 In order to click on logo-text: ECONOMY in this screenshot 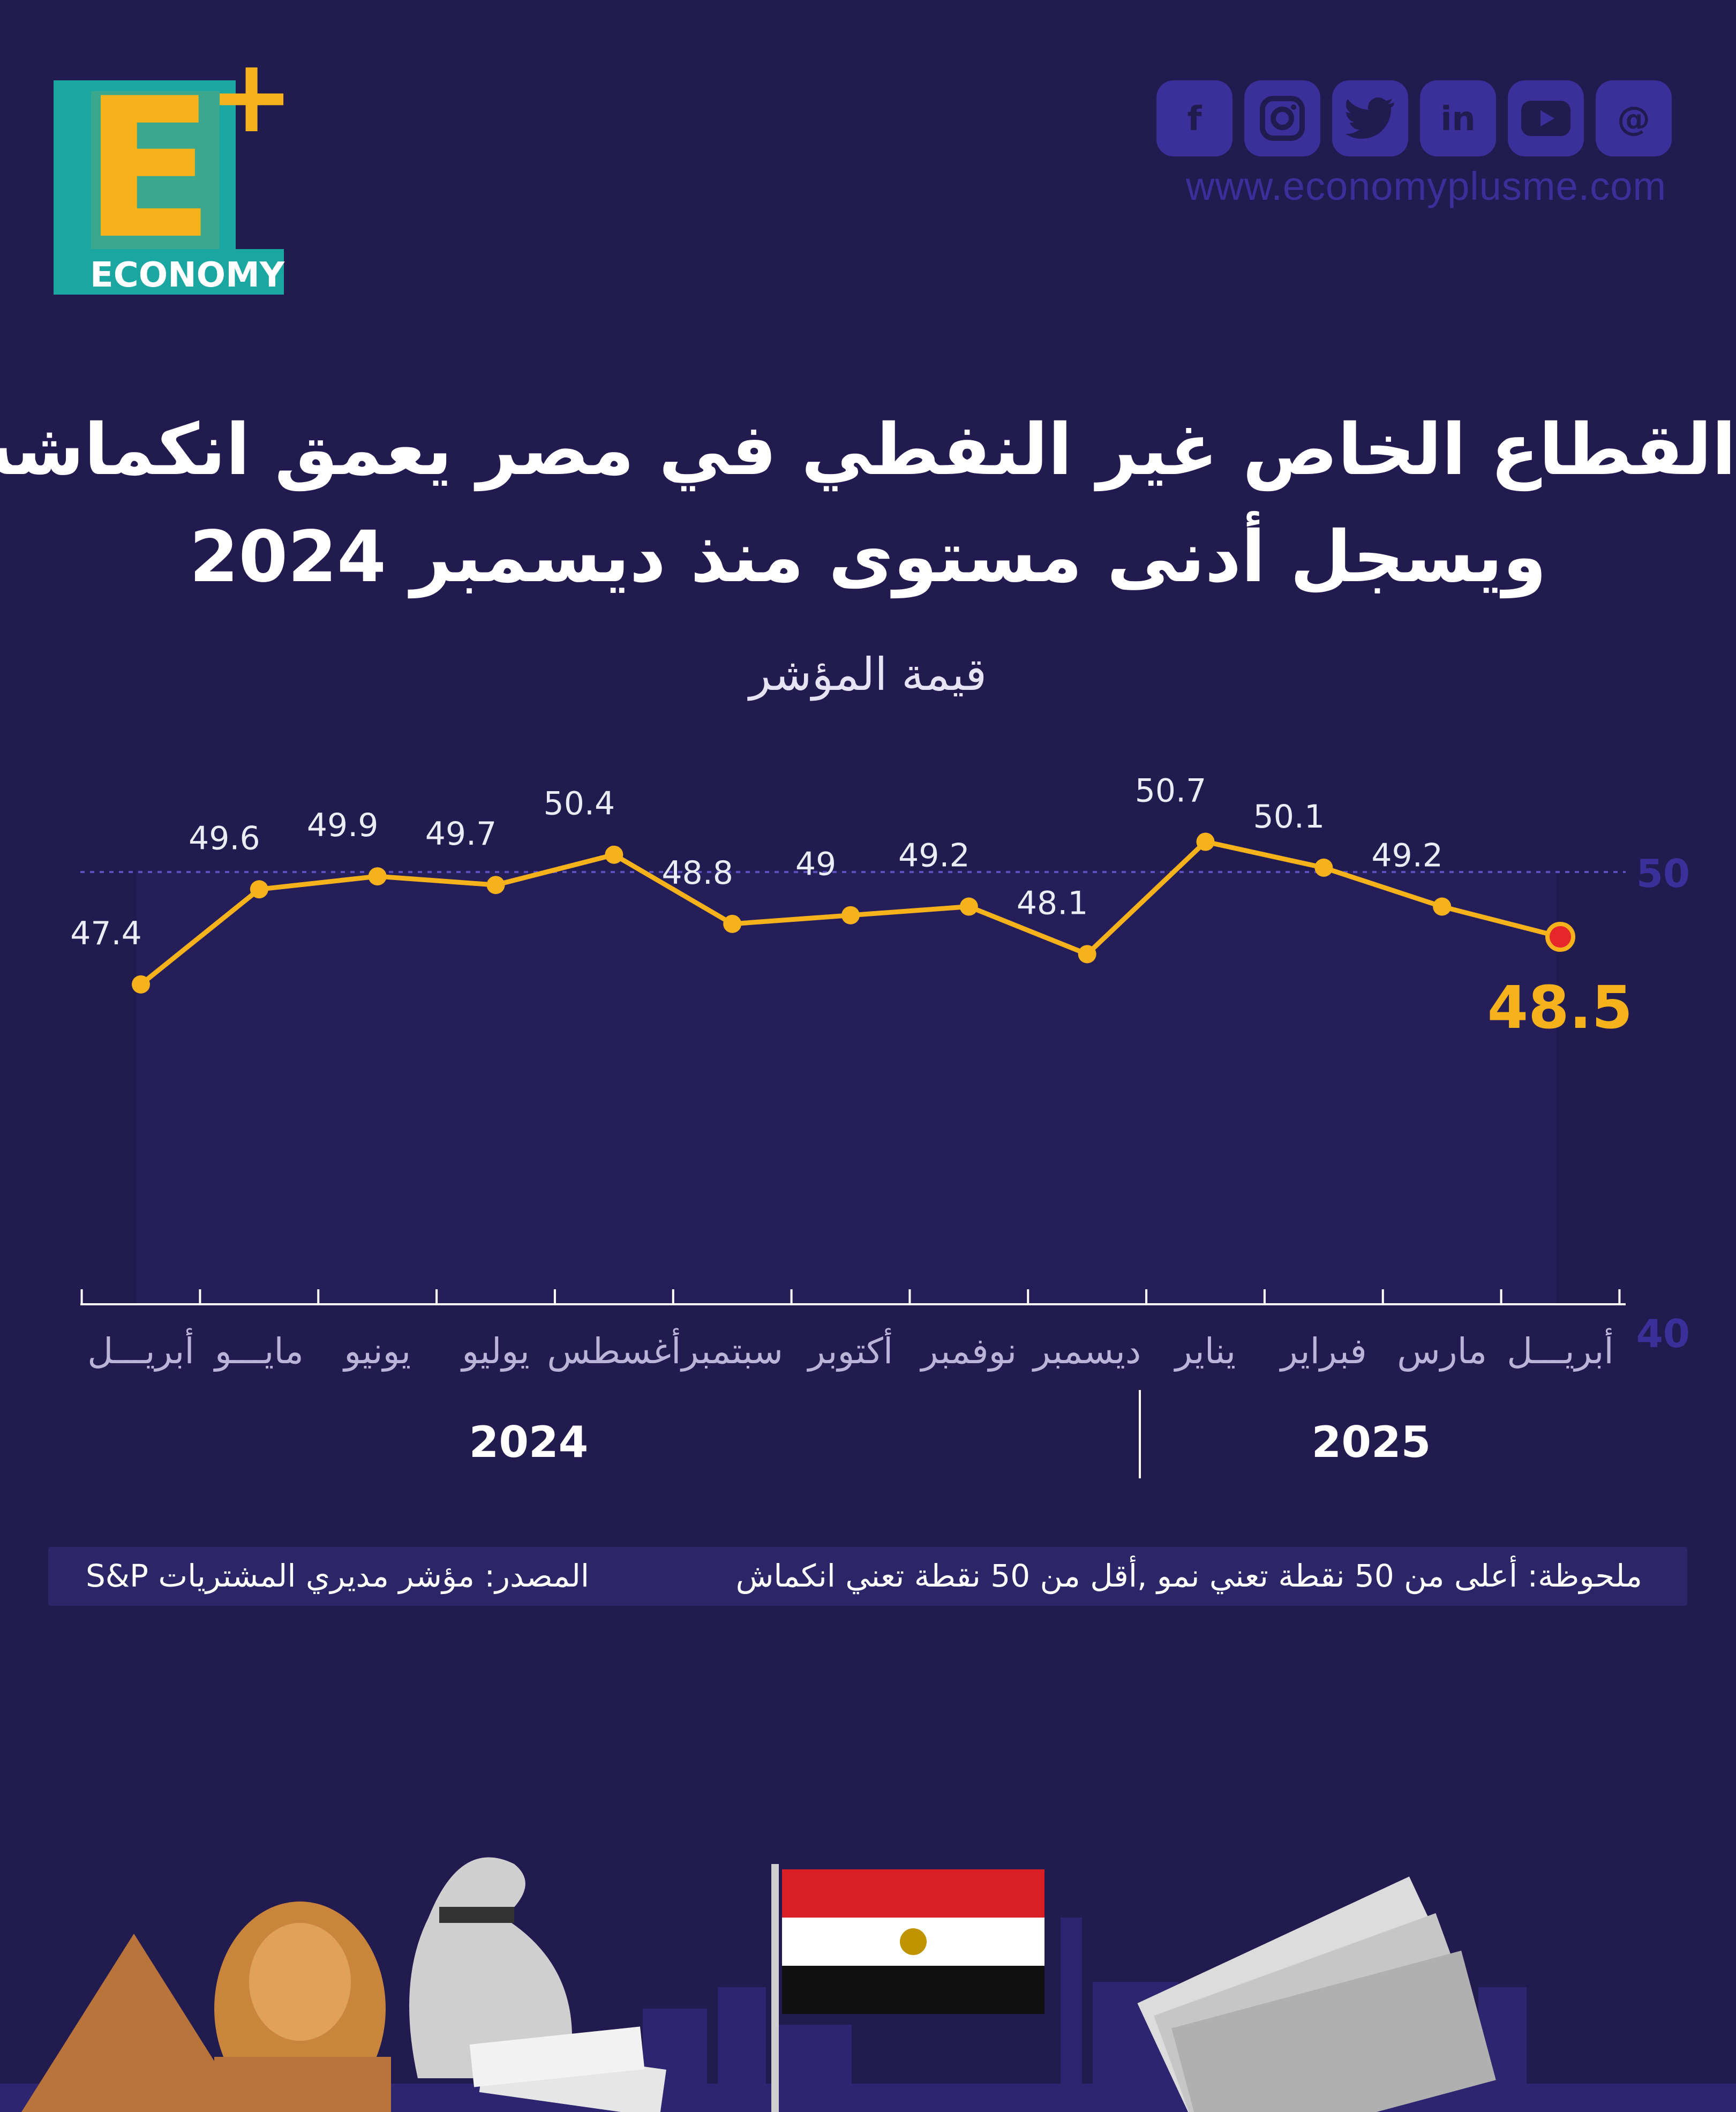, I will do `click(188, 275)`.